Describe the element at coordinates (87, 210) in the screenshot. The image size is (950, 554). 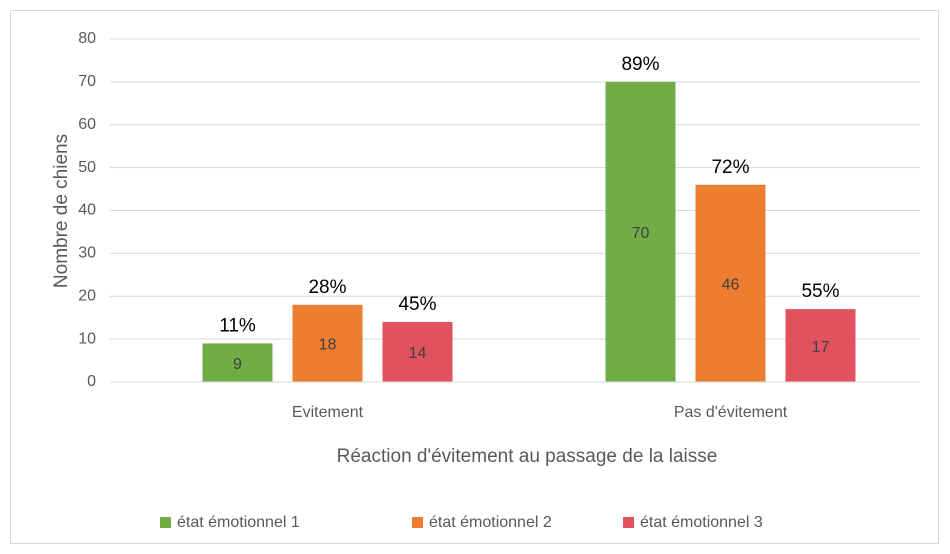
I see `y-tick-label: 40` at that location.